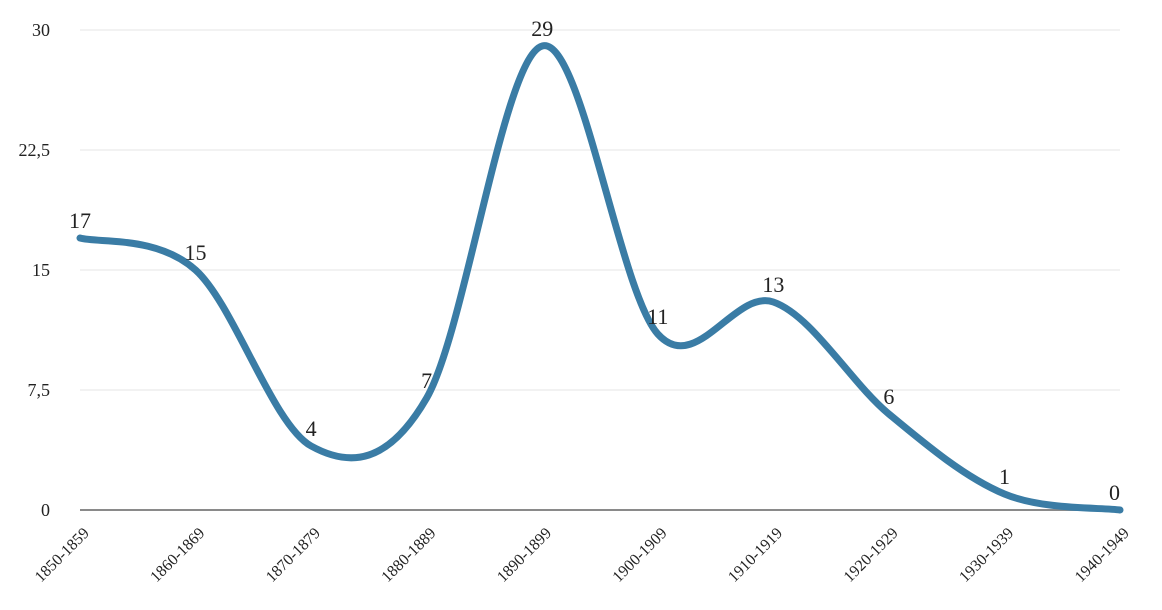 The image size is (1162, 610). Describe the element at coordinates (1102, 555) in the screenshot. I see `x-tick-label: 1940-1949` at that location.